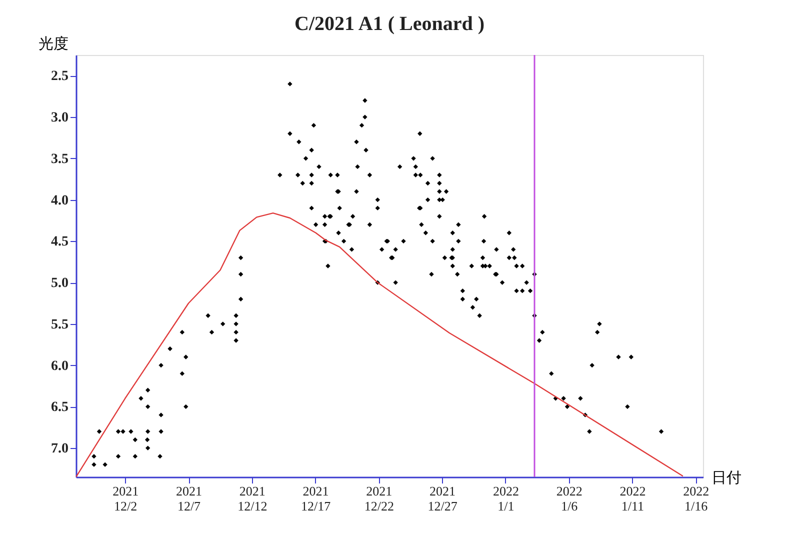  I want to click on y-axis-title: 光度, so click(53, 44).